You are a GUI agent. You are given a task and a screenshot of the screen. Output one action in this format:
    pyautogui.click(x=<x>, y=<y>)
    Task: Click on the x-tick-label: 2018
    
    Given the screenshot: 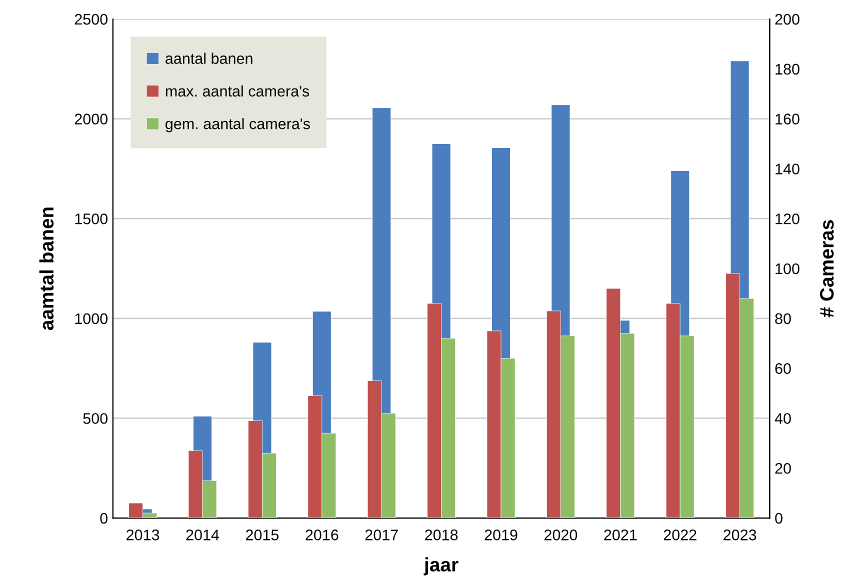 What is the action you would take?
    pyautogui.click(x=441, y=535)
    